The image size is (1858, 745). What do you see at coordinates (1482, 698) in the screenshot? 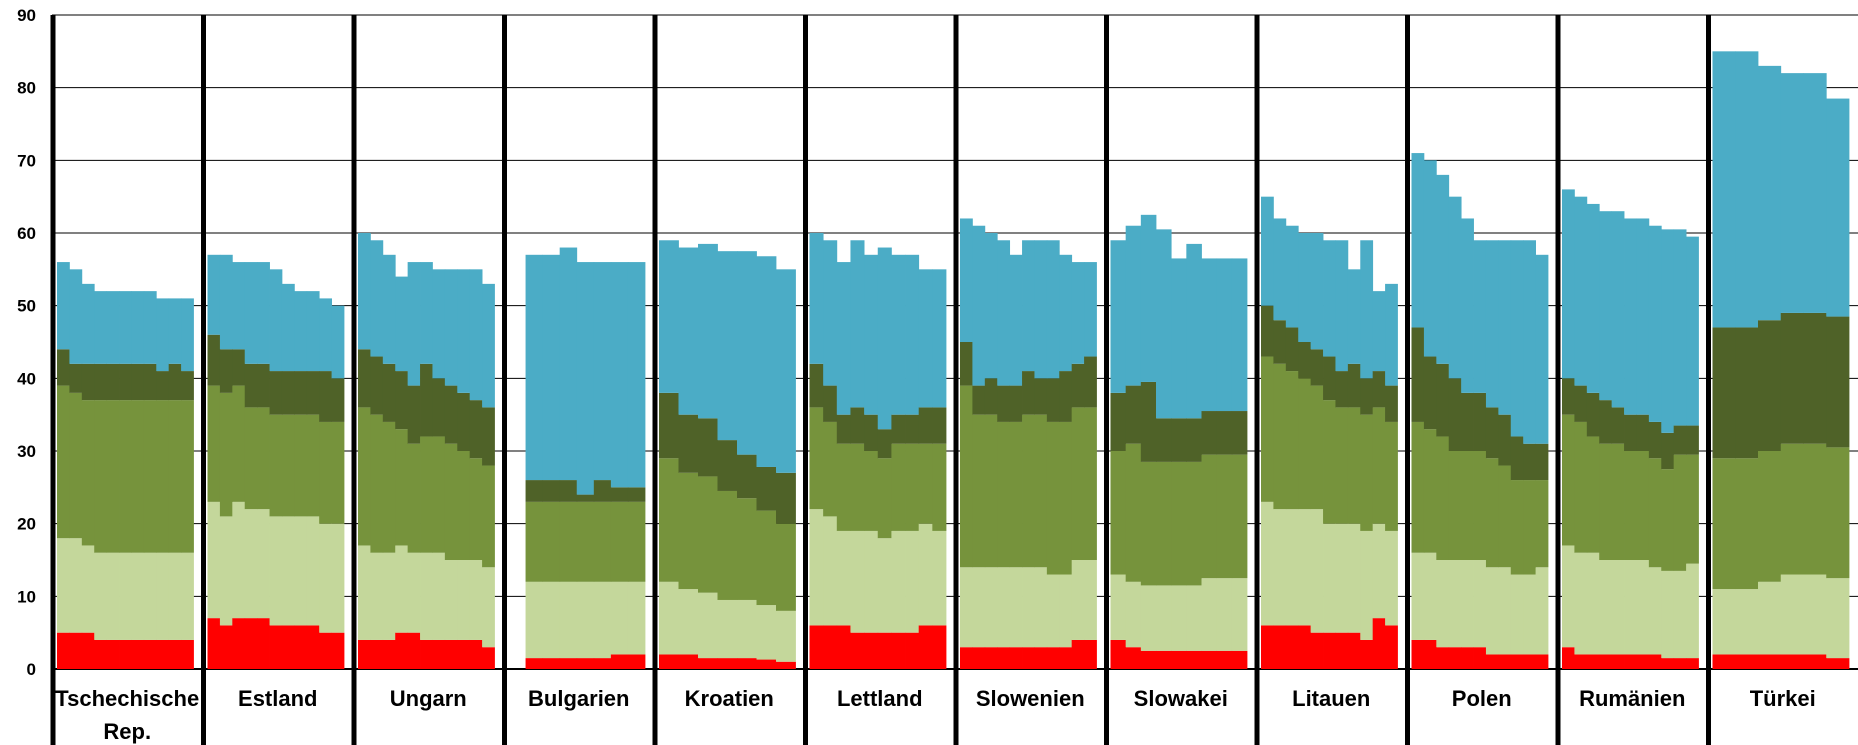
I see `category-label: Polen` at bounding box center [1482, 698].